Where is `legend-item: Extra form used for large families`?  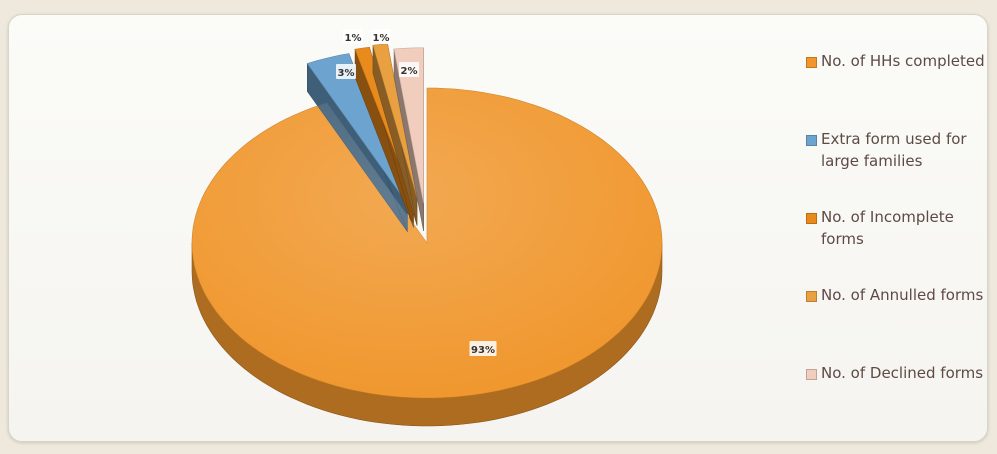 legend-item: Extra form used for large families is located at coordinates (898, 167).